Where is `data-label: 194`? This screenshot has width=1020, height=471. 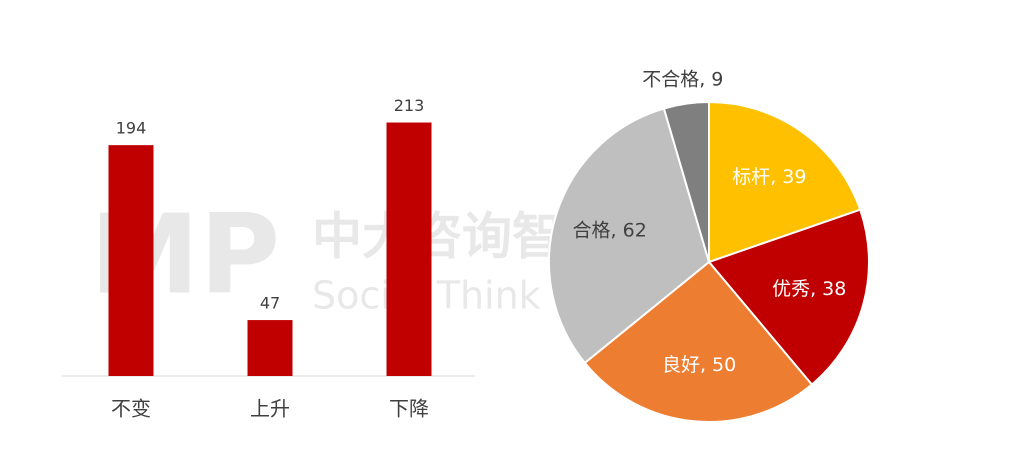
data-label: 194 is located at coordinates (131, 128).